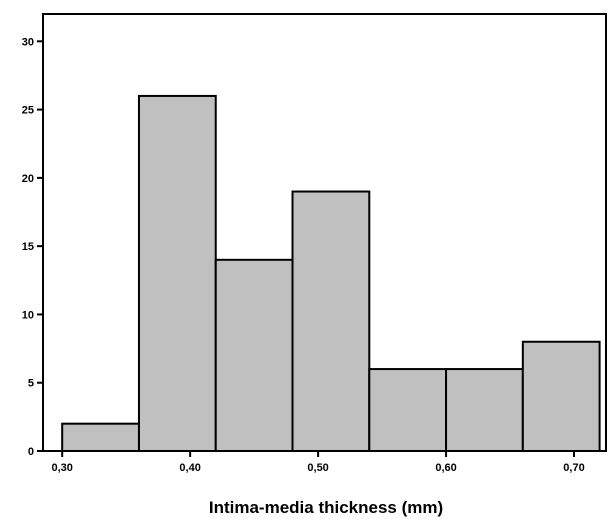 Image resolution: width=608 pixels, height=519 pixels. Describe the element at coordinates (31, 452) in the screenshot. I see `y-tick-label: 0` at that location.